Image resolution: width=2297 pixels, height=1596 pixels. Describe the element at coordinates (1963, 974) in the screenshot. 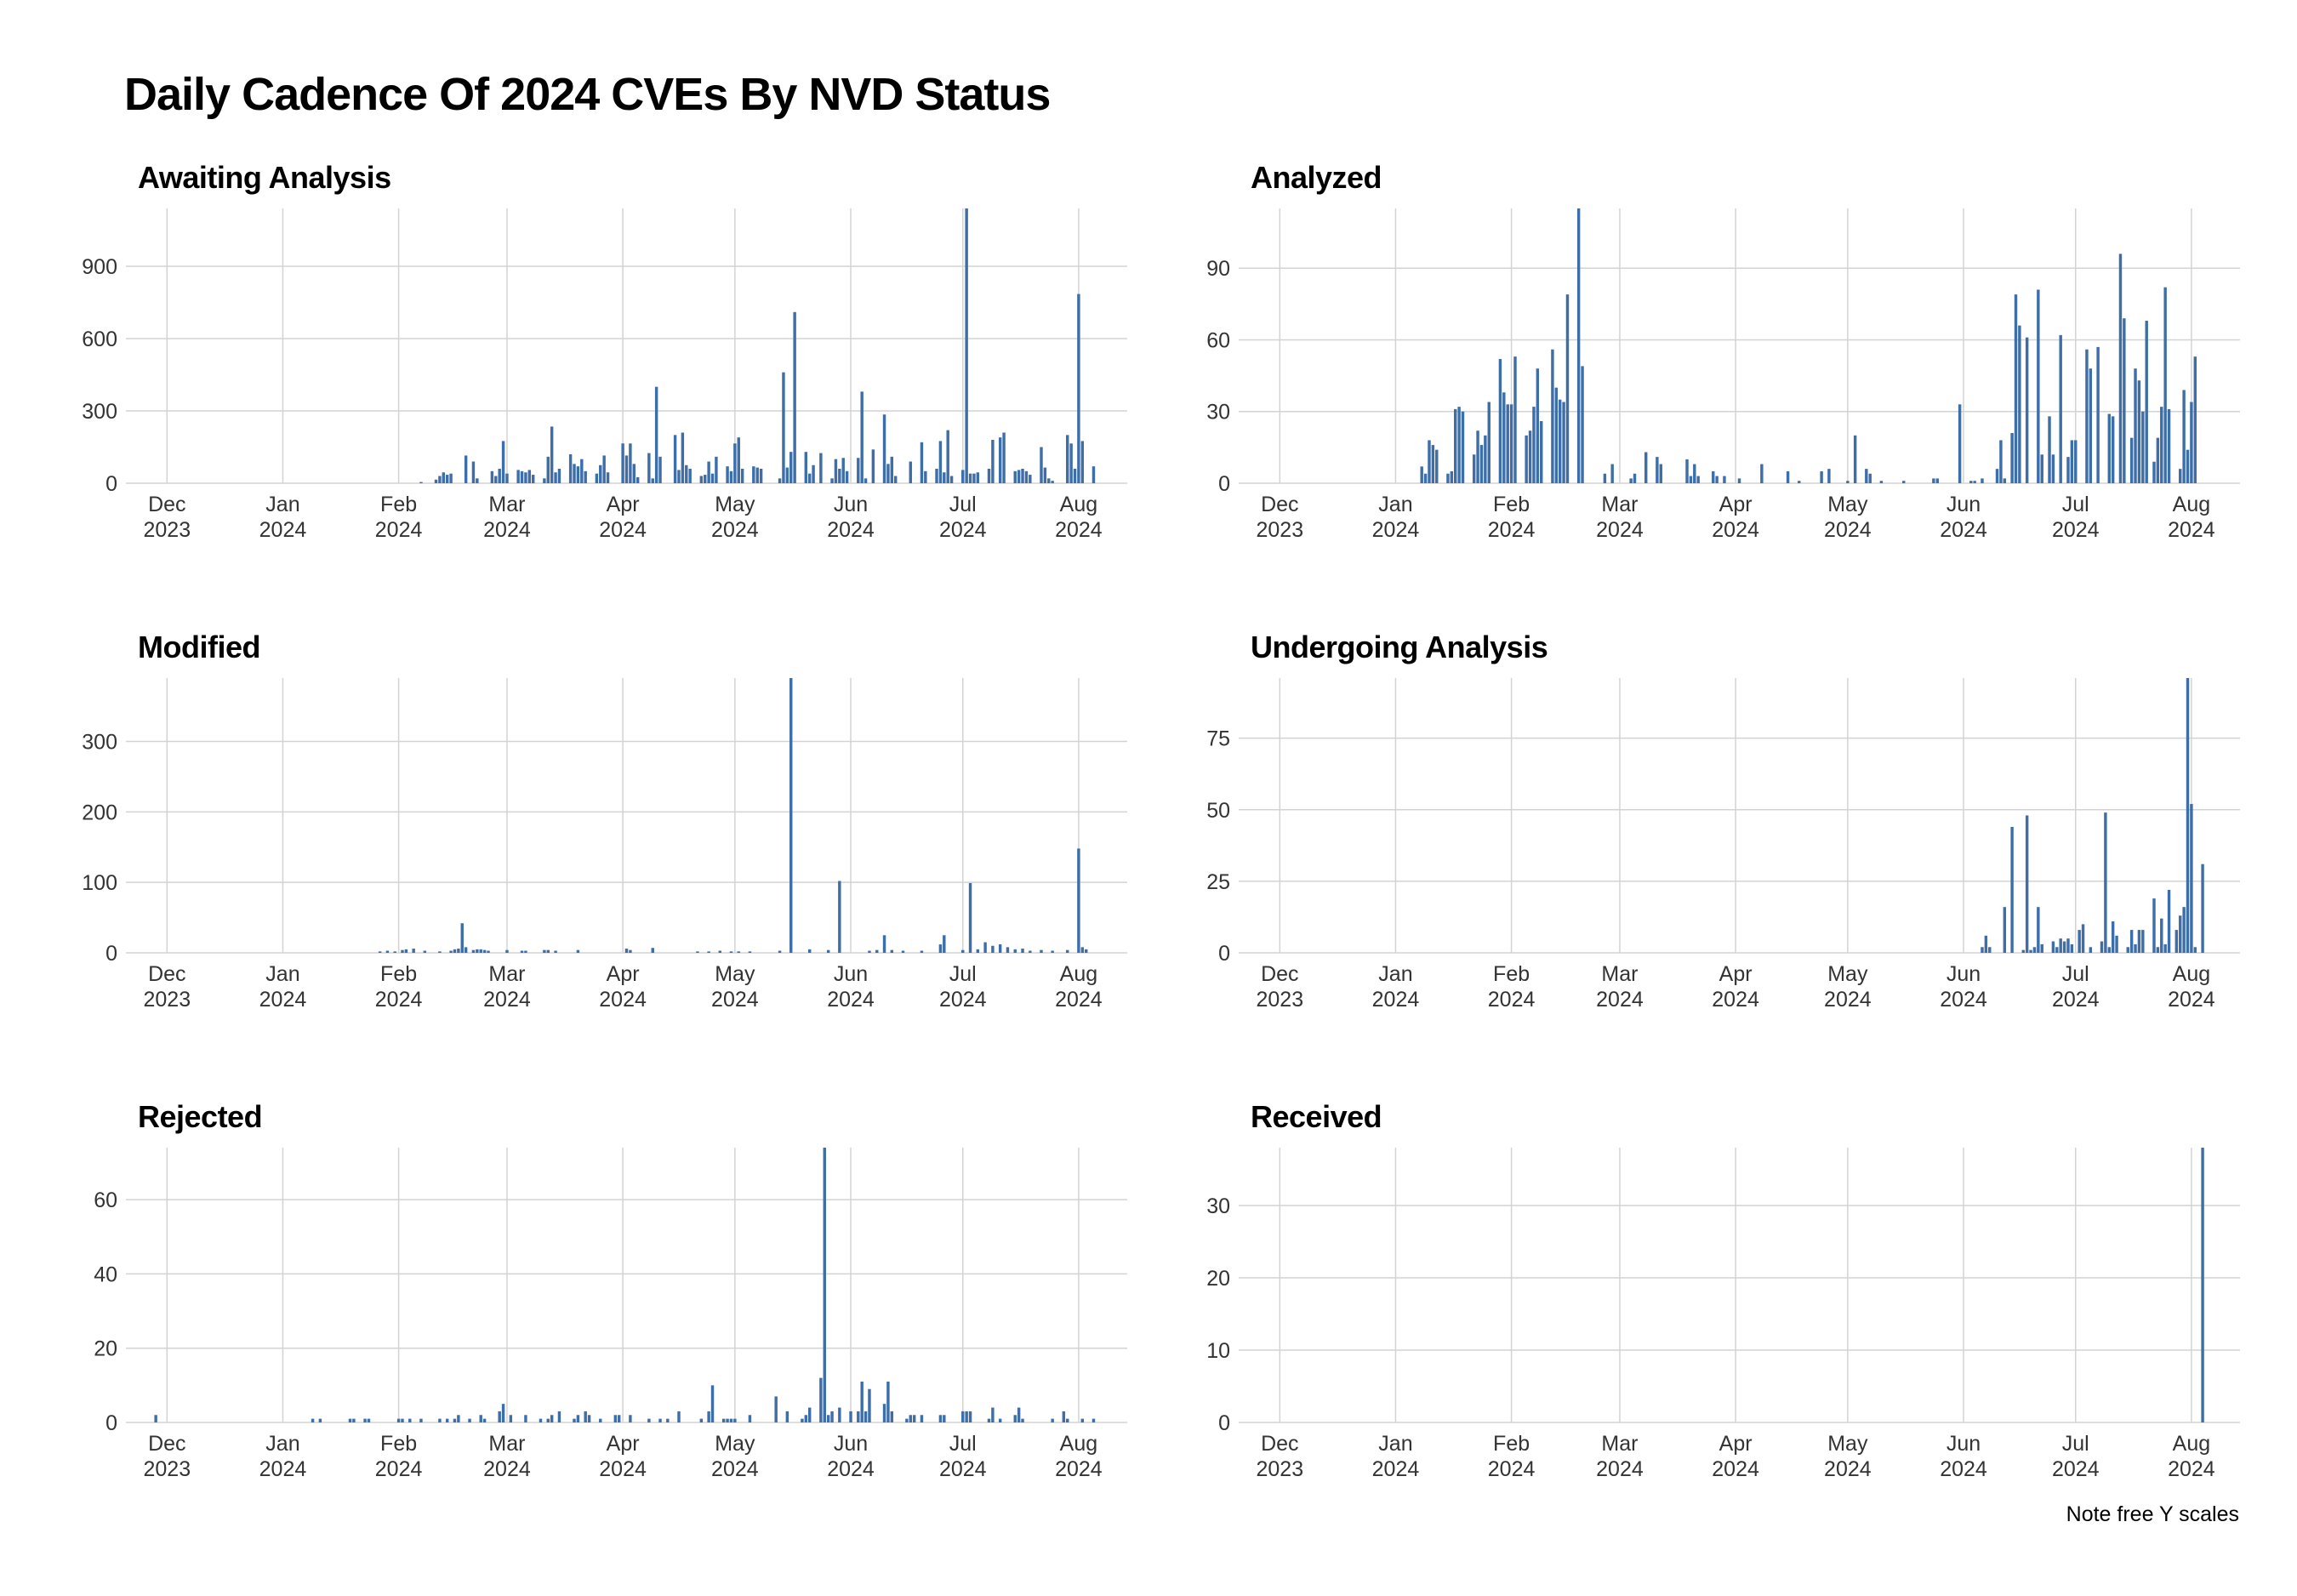

I see `x-tick-month: Jun` at that location.